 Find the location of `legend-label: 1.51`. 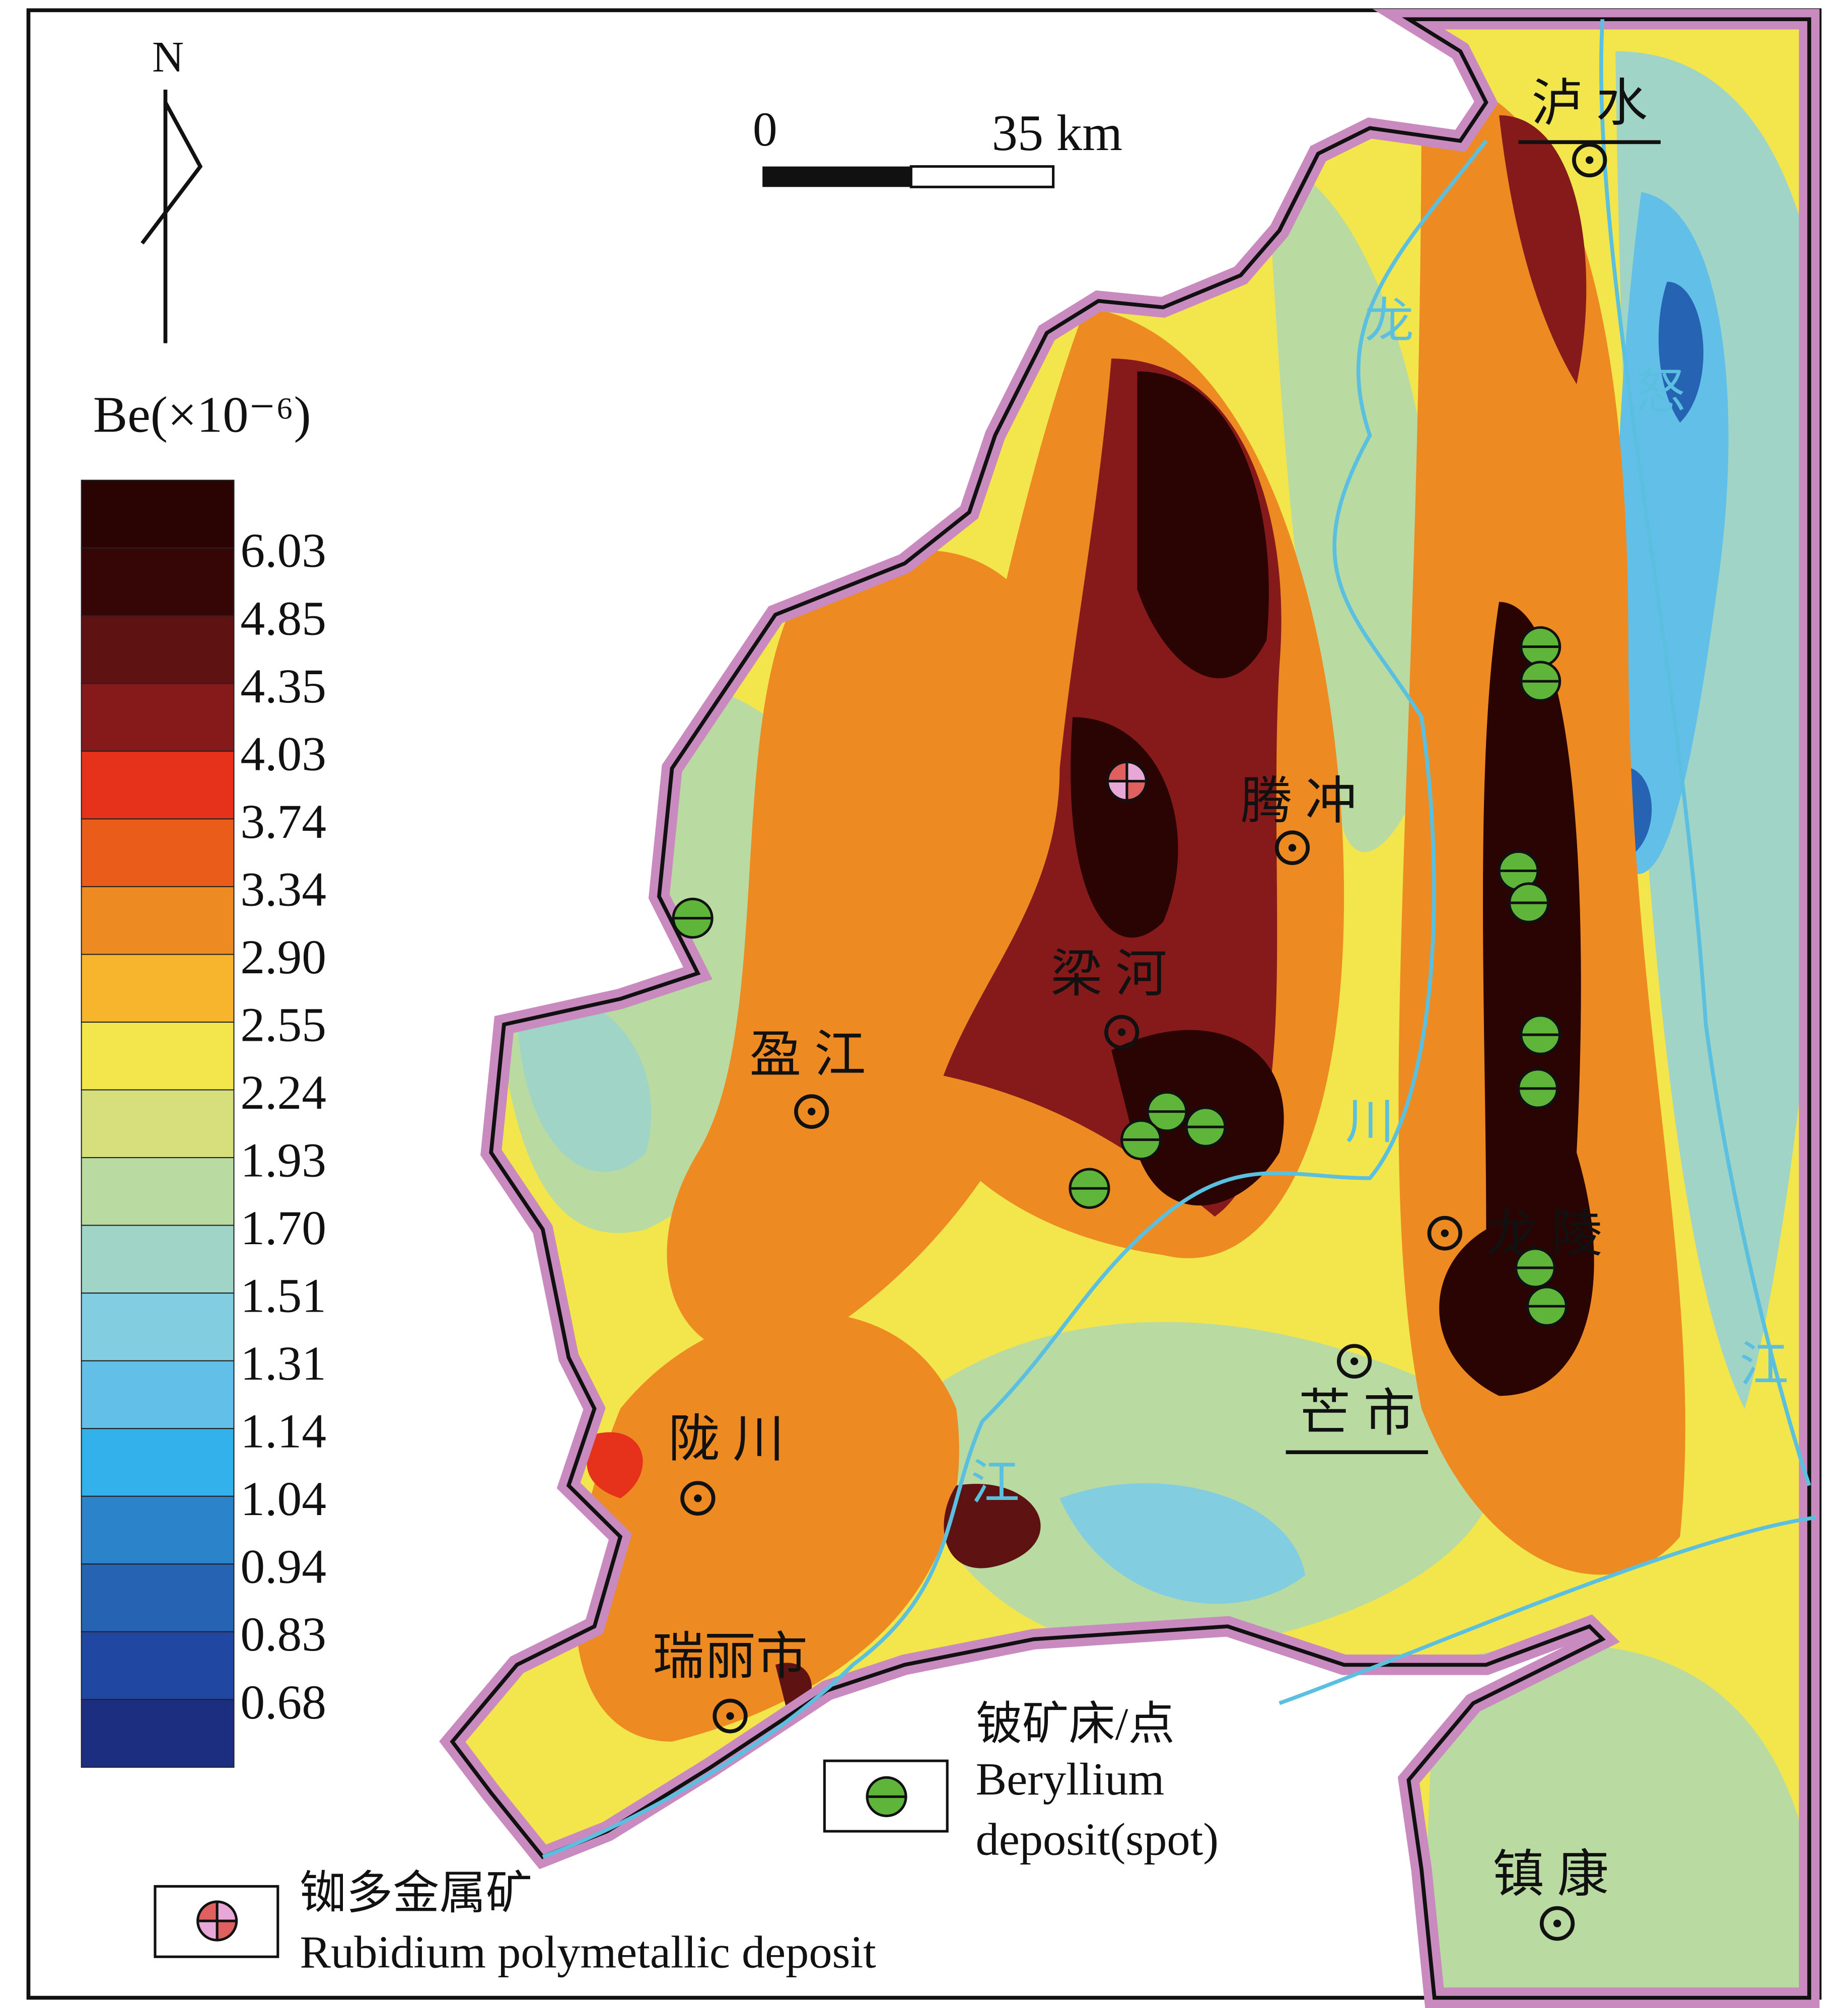

legend-label: 1.51 is located at coordinates (283, 1295).